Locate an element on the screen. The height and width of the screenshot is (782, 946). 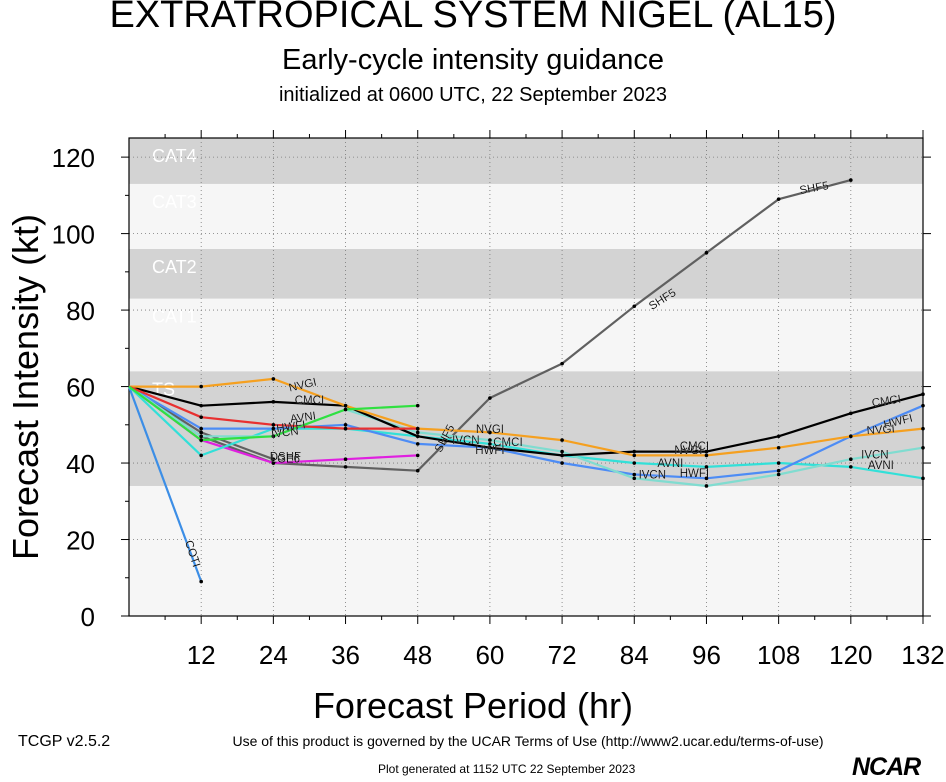
y-tick-label: 80 is located at coordinates (80, 311).